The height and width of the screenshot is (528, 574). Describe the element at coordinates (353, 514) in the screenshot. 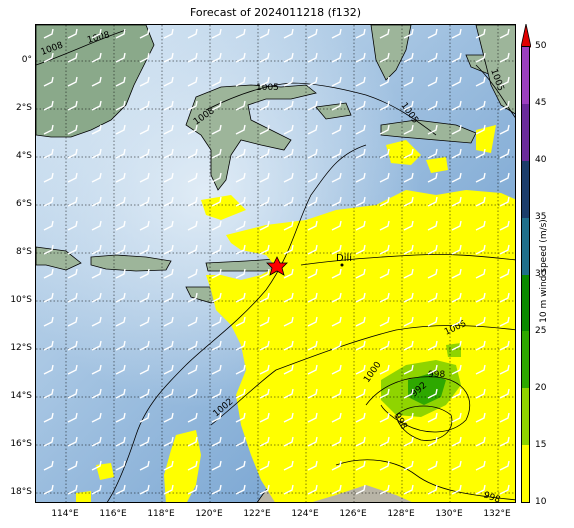

I see `lon-label: 126°E` at that location.